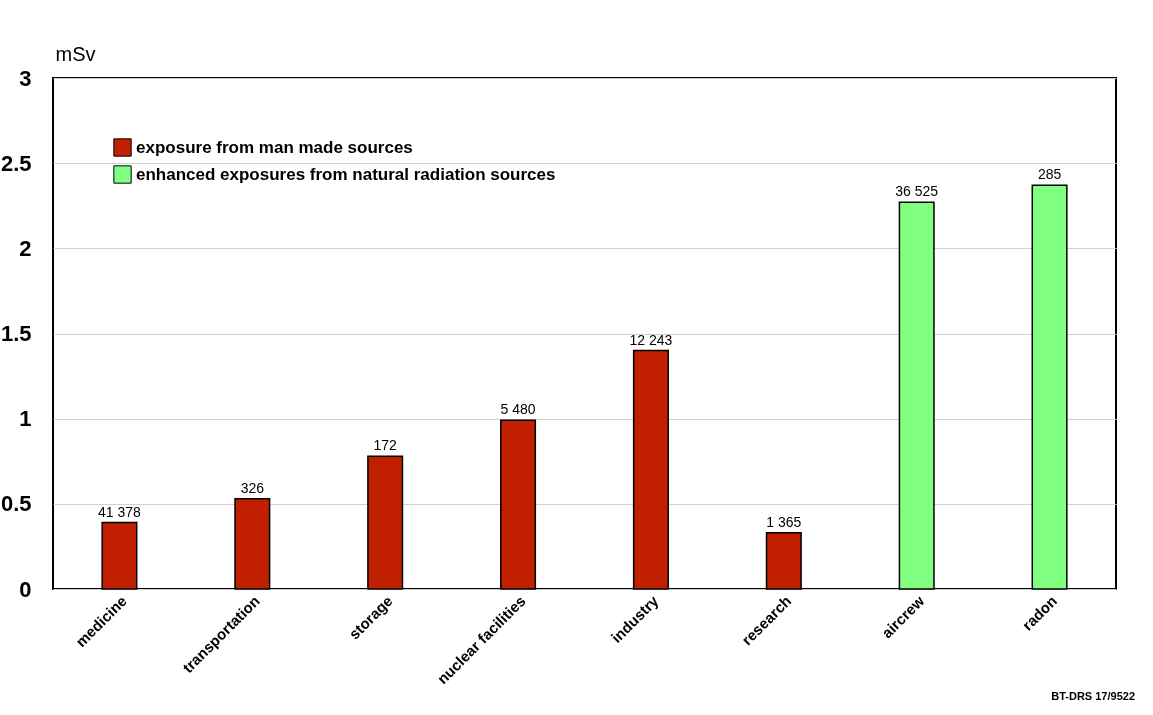 The width and height of the screenshot is (1153, 715). I want to click on text: BT-DRS 17/9522, so click(1093, 696).